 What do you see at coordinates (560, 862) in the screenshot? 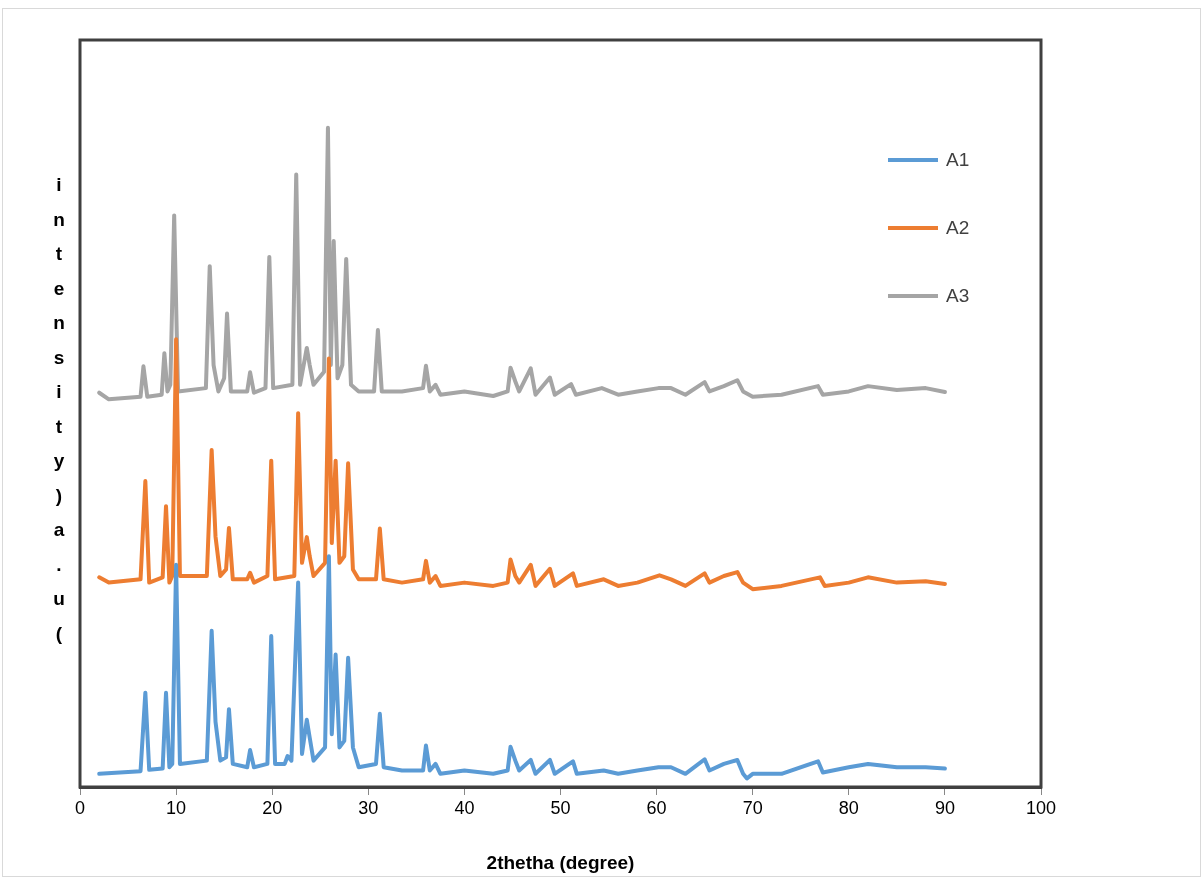
I see `x-axis-title: 2thetha (degree)` at bounding box center [560, 862].